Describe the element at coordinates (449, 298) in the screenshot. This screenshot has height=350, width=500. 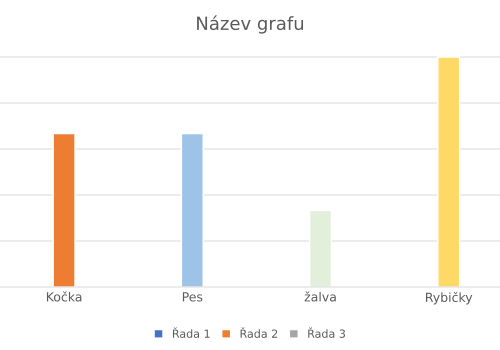
I see `x-tick-label: Rybičky` at that location.